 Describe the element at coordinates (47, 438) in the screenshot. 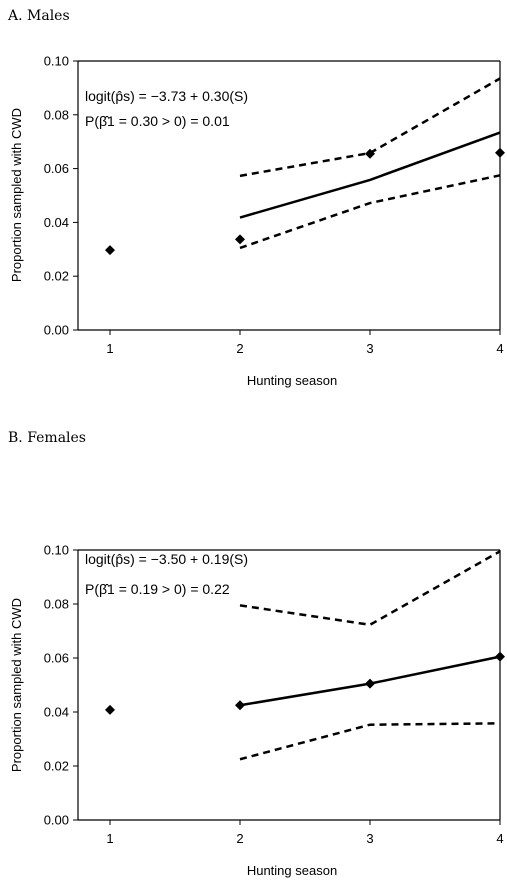

I see `panel-title: B. Females` at that location.